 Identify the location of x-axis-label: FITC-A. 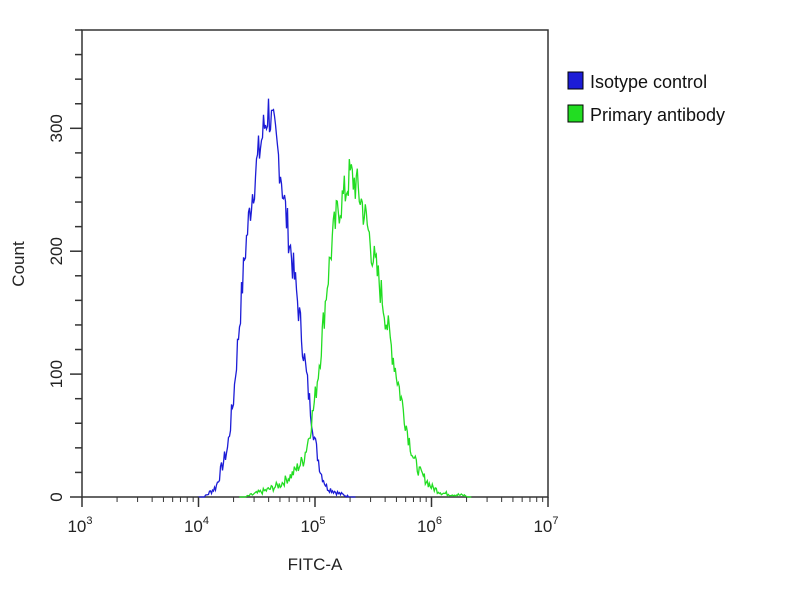
(315, 564).